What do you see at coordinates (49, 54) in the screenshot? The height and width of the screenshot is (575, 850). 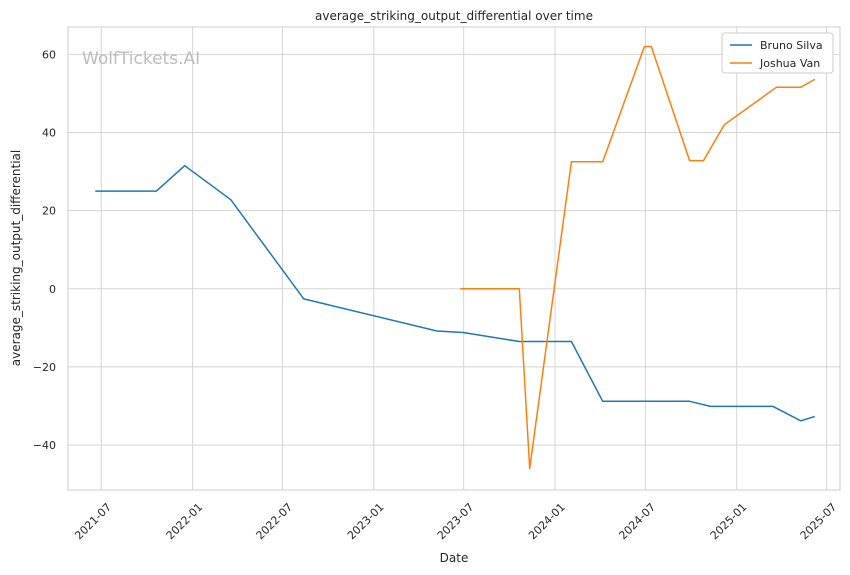 I see `y-tick-label: 60` at bounding box center [49, 54].